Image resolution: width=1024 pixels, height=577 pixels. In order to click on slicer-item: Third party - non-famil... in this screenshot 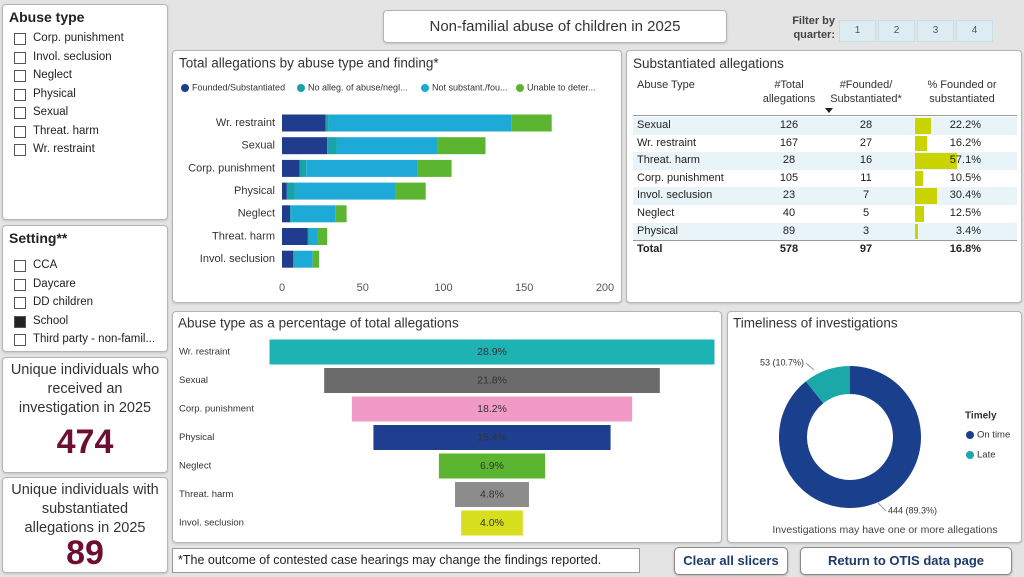, I will do `click(94, 339)`.